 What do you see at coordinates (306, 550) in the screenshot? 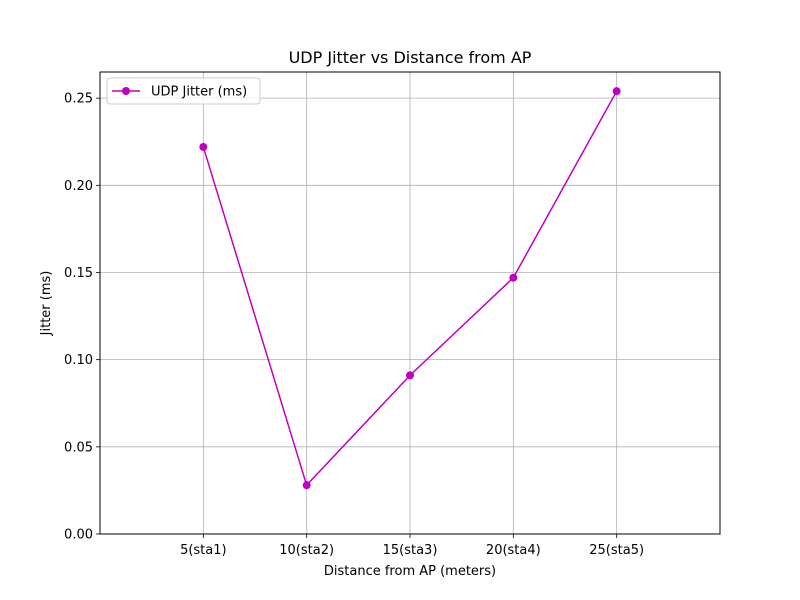
I see `x-tick-label: 10(sta2)` at bounding box center [306, 550].